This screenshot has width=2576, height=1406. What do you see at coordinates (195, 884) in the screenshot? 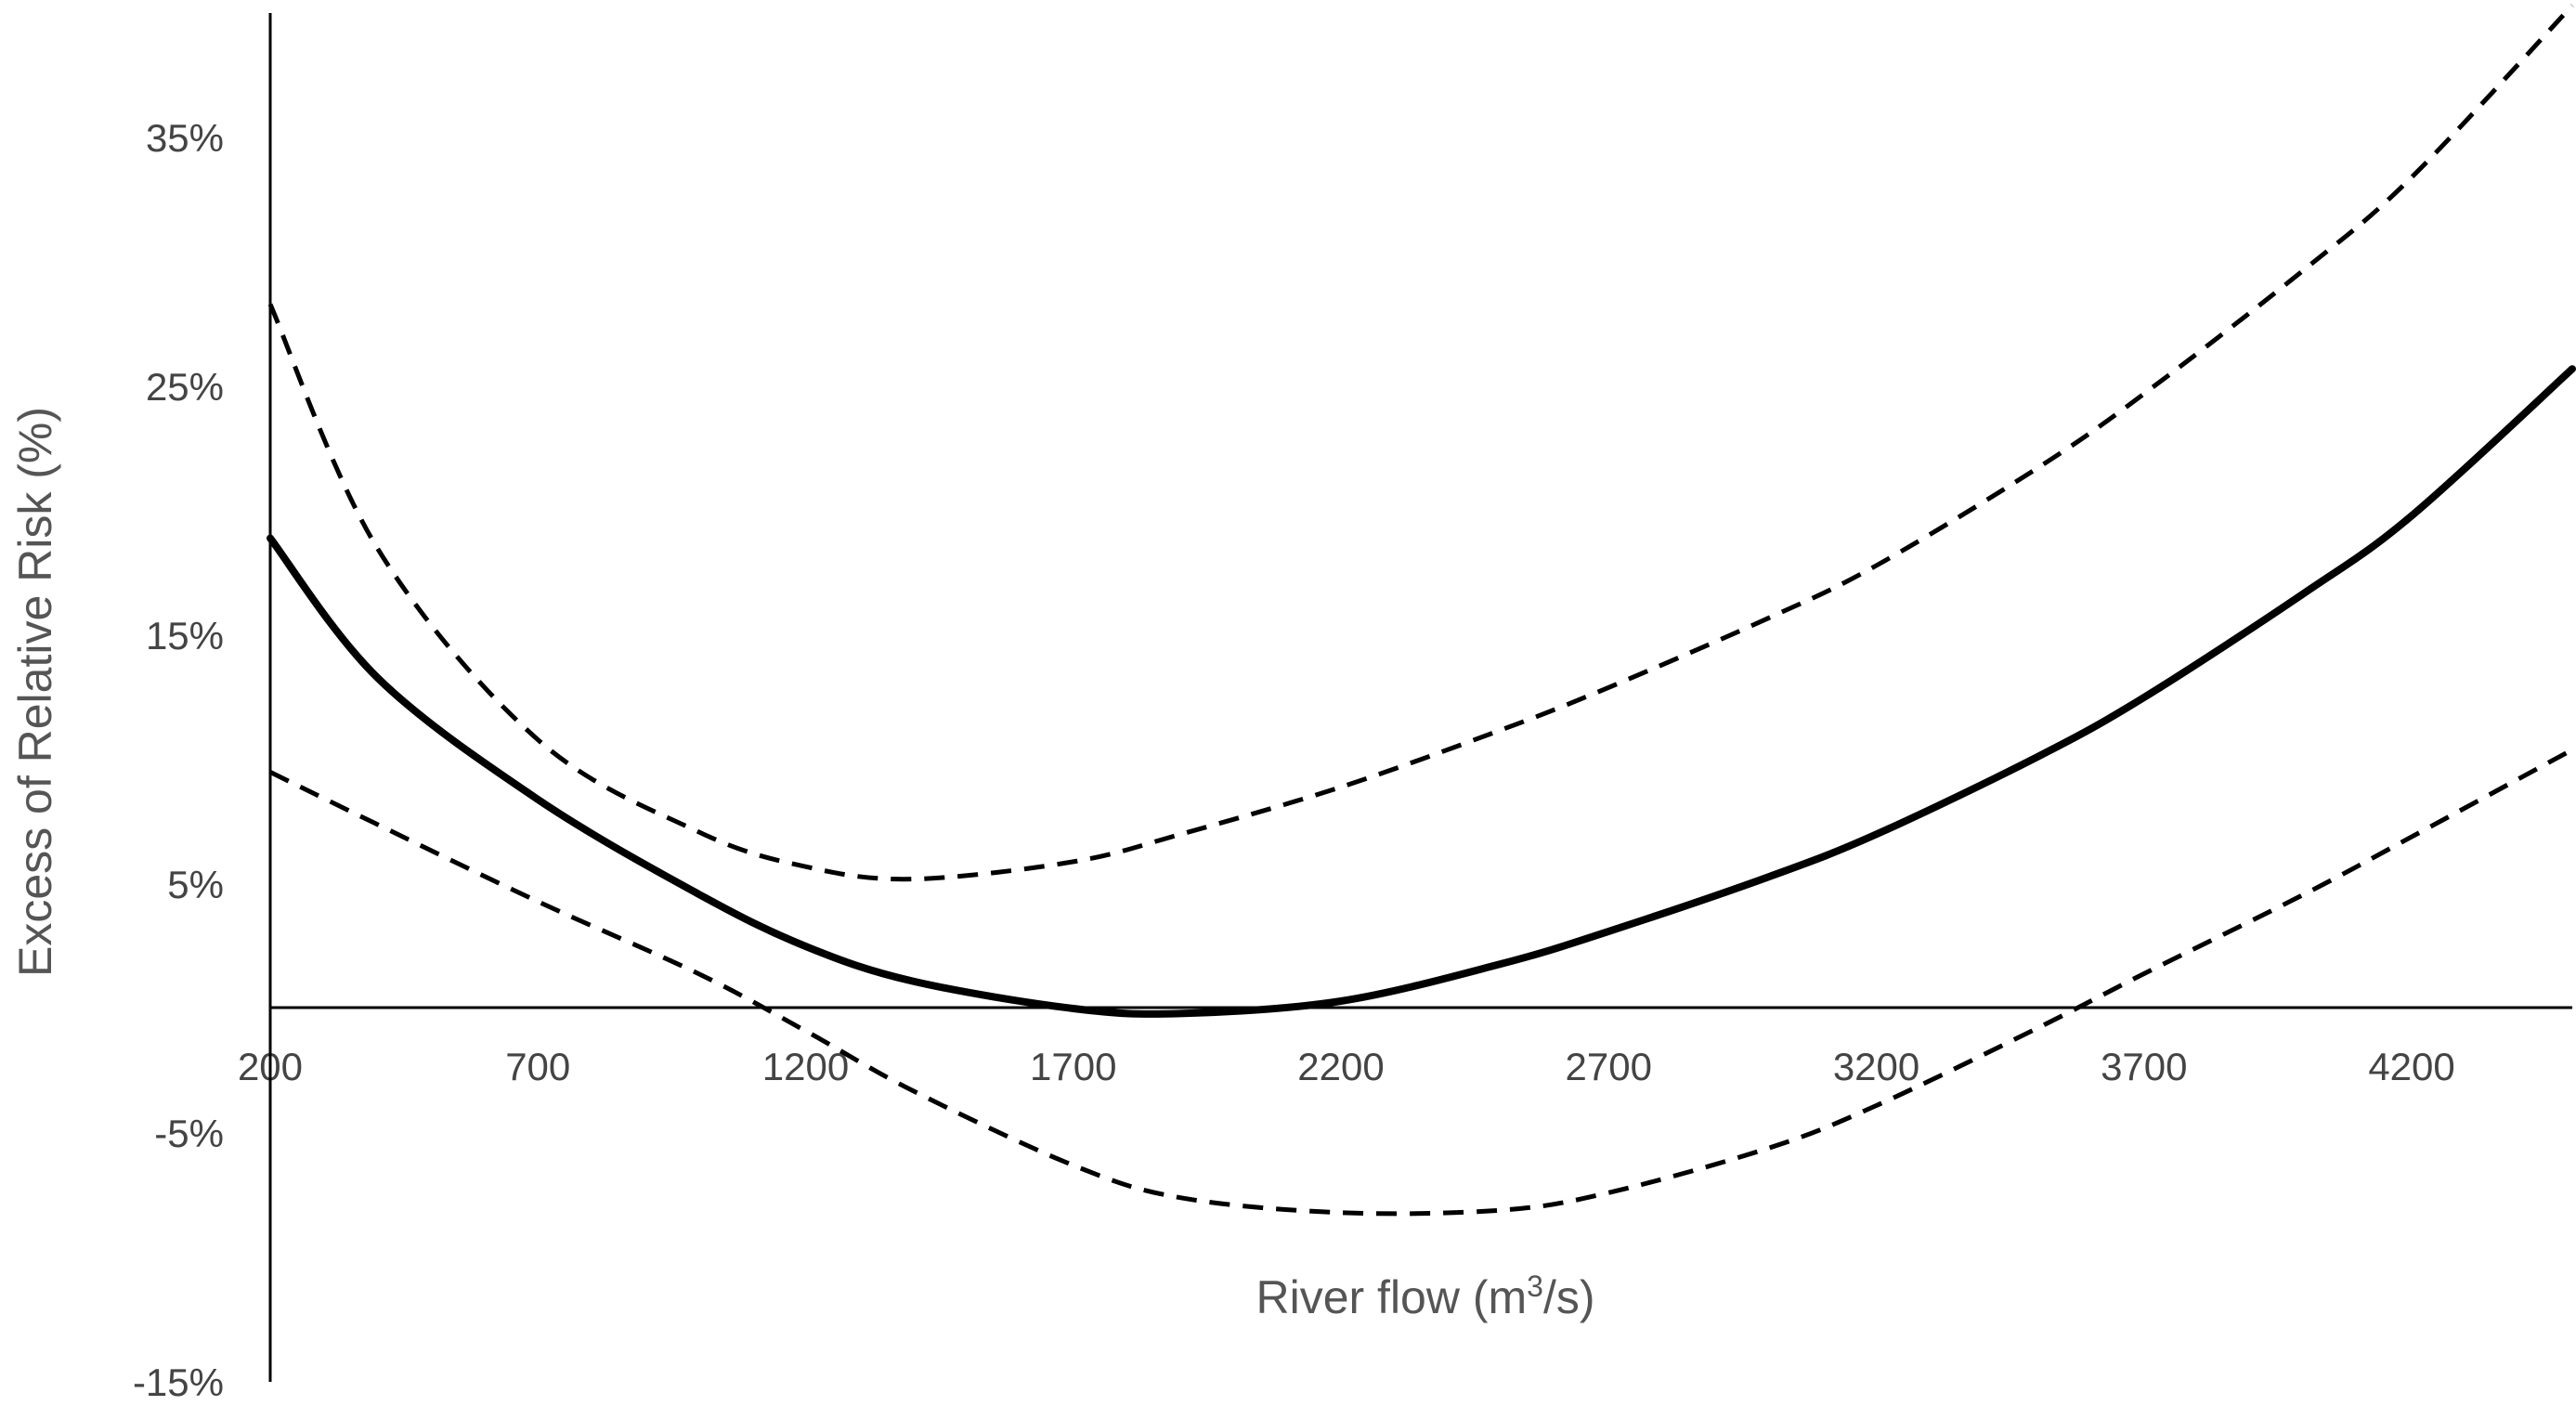
I see `y-tick-label: 5%` at bounding box center [195, 884].